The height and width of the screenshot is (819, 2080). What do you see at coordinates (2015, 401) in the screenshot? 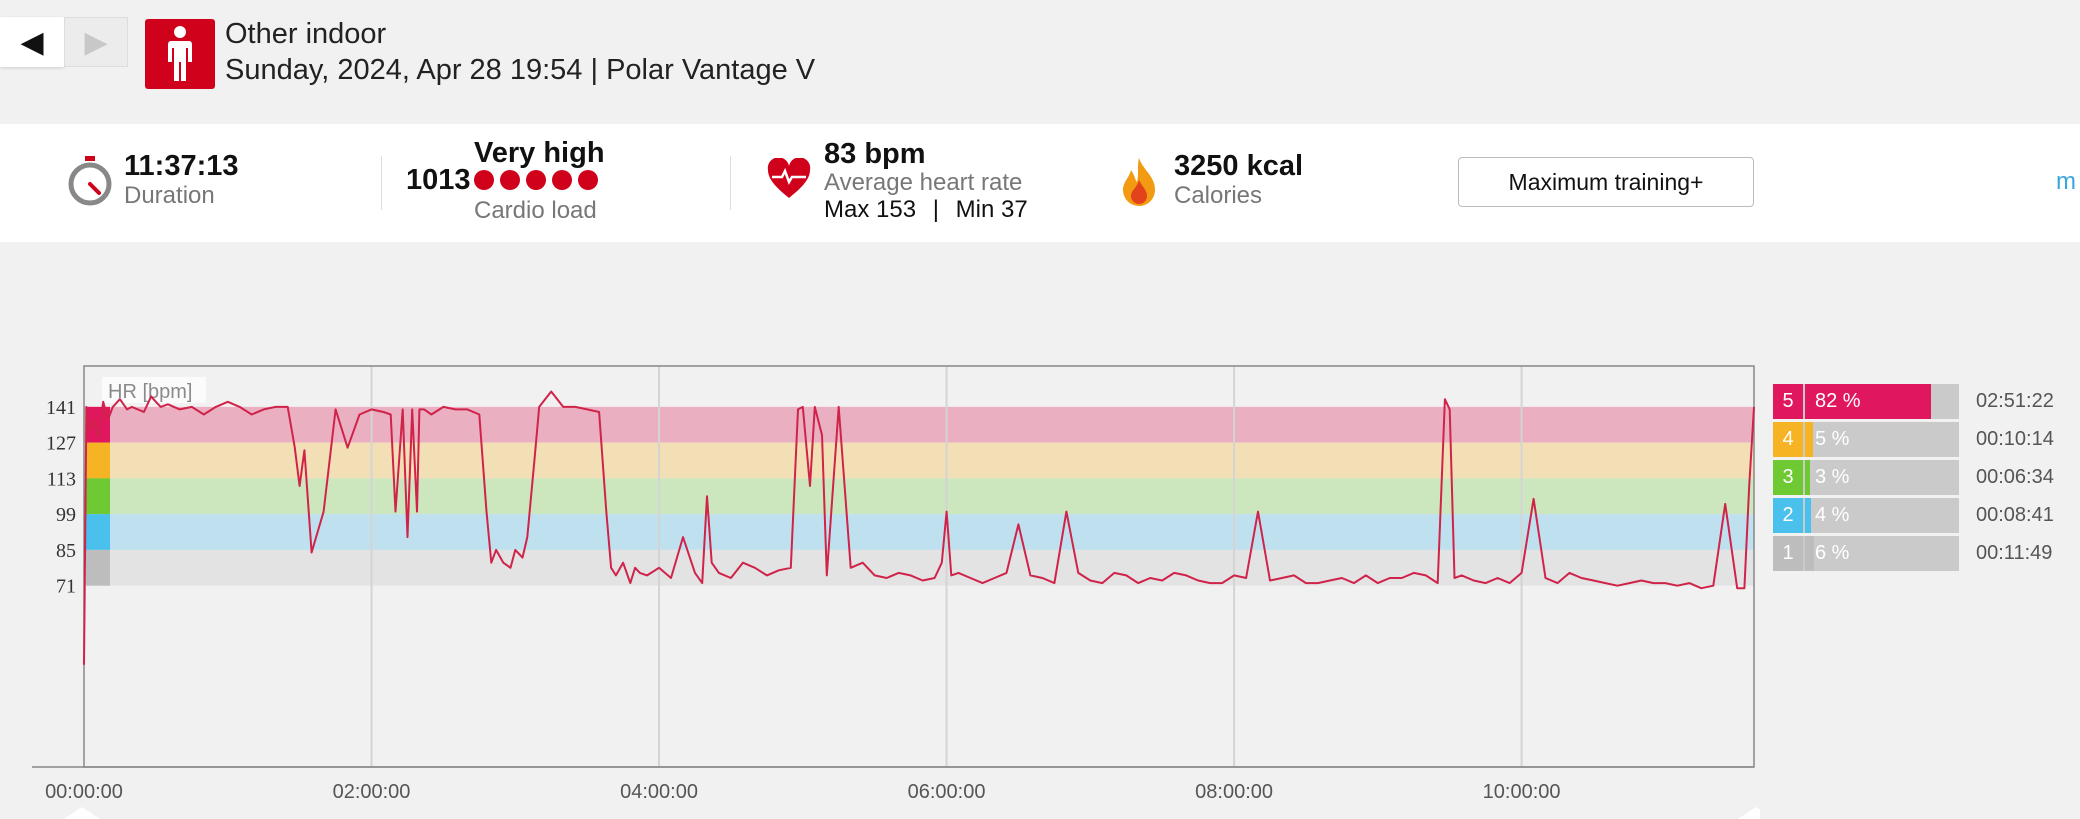
I see `zone-time: 02:51:22` at bounding box center [2015, 401].